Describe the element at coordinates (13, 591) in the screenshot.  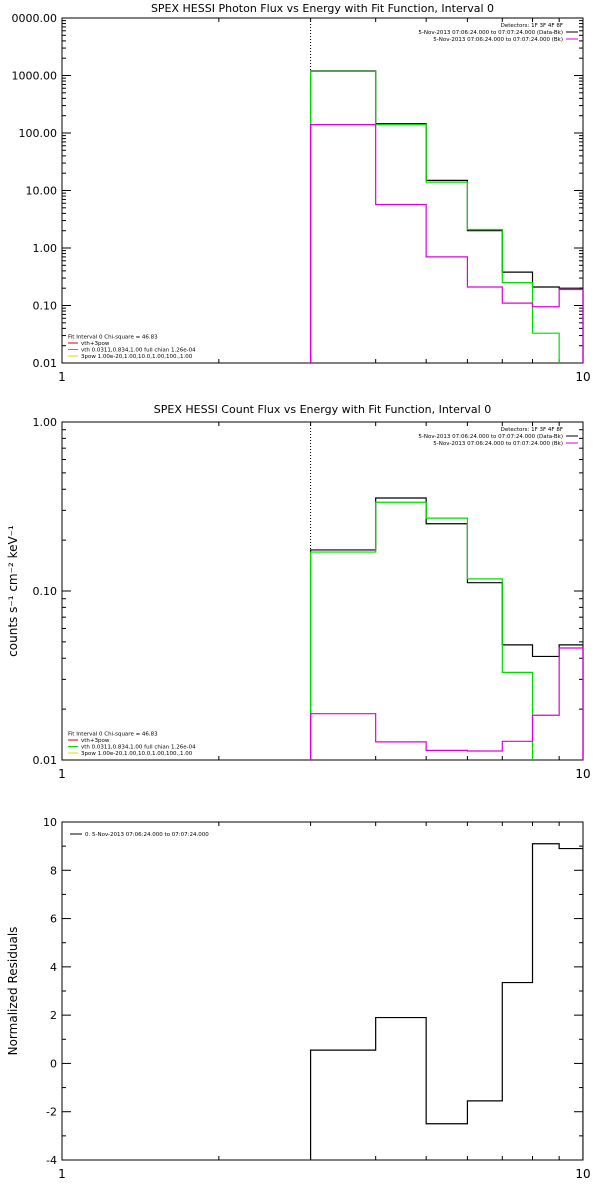
I see `y-axis-label: counts s⁻¹ cm⁻² keV⁻¹` at that location.